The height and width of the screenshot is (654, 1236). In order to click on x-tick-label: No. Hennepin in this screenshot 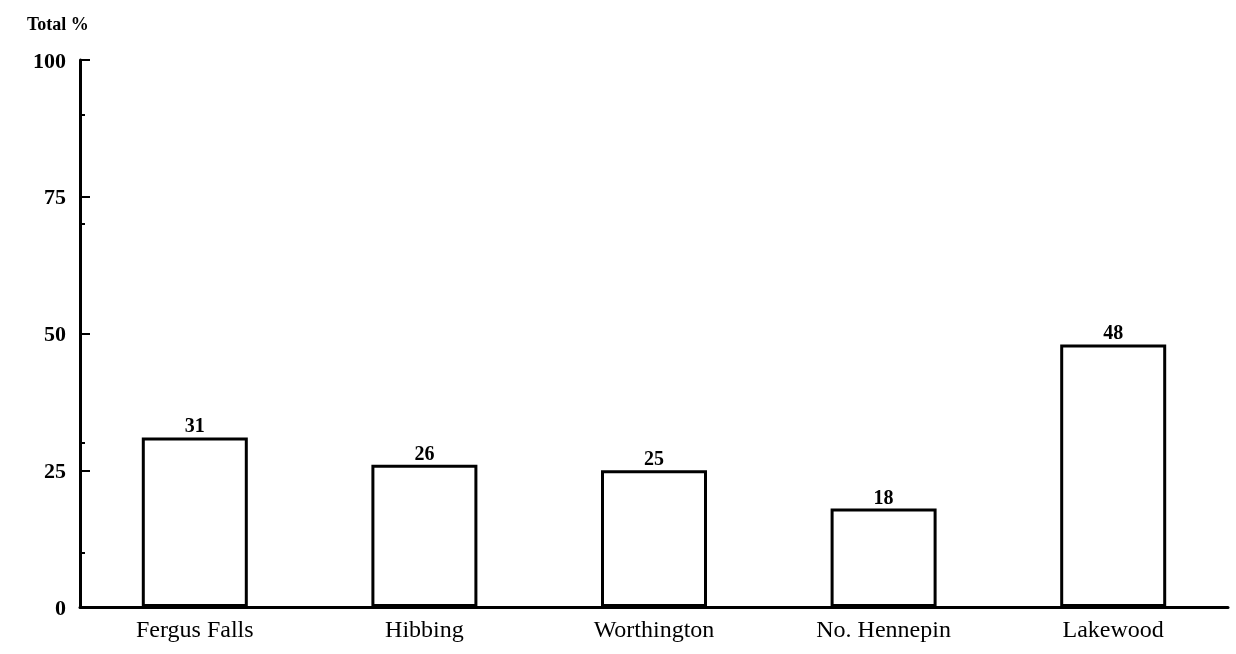, I will do `click(883, 629)`.